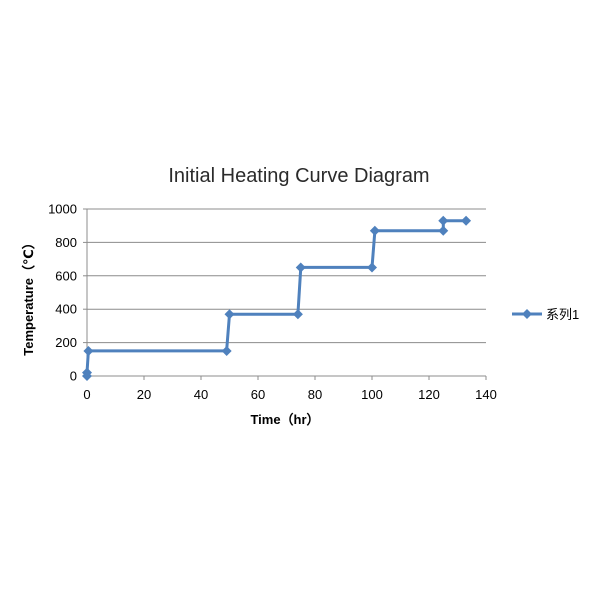 The image size is (600, 605). What do you see at coordinates (62, 293) in the screenshot?
I see `y-axis-ticks: 0 200 400 600 800 1000` at bounding box center [62, 293].